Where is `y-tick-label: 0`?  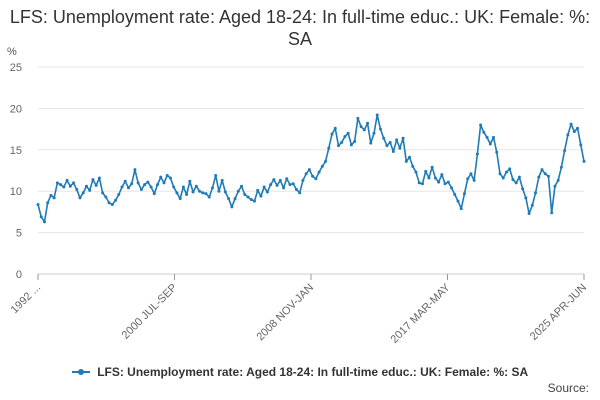
y-tick-label: 0 is located at coordinates (19, 275).